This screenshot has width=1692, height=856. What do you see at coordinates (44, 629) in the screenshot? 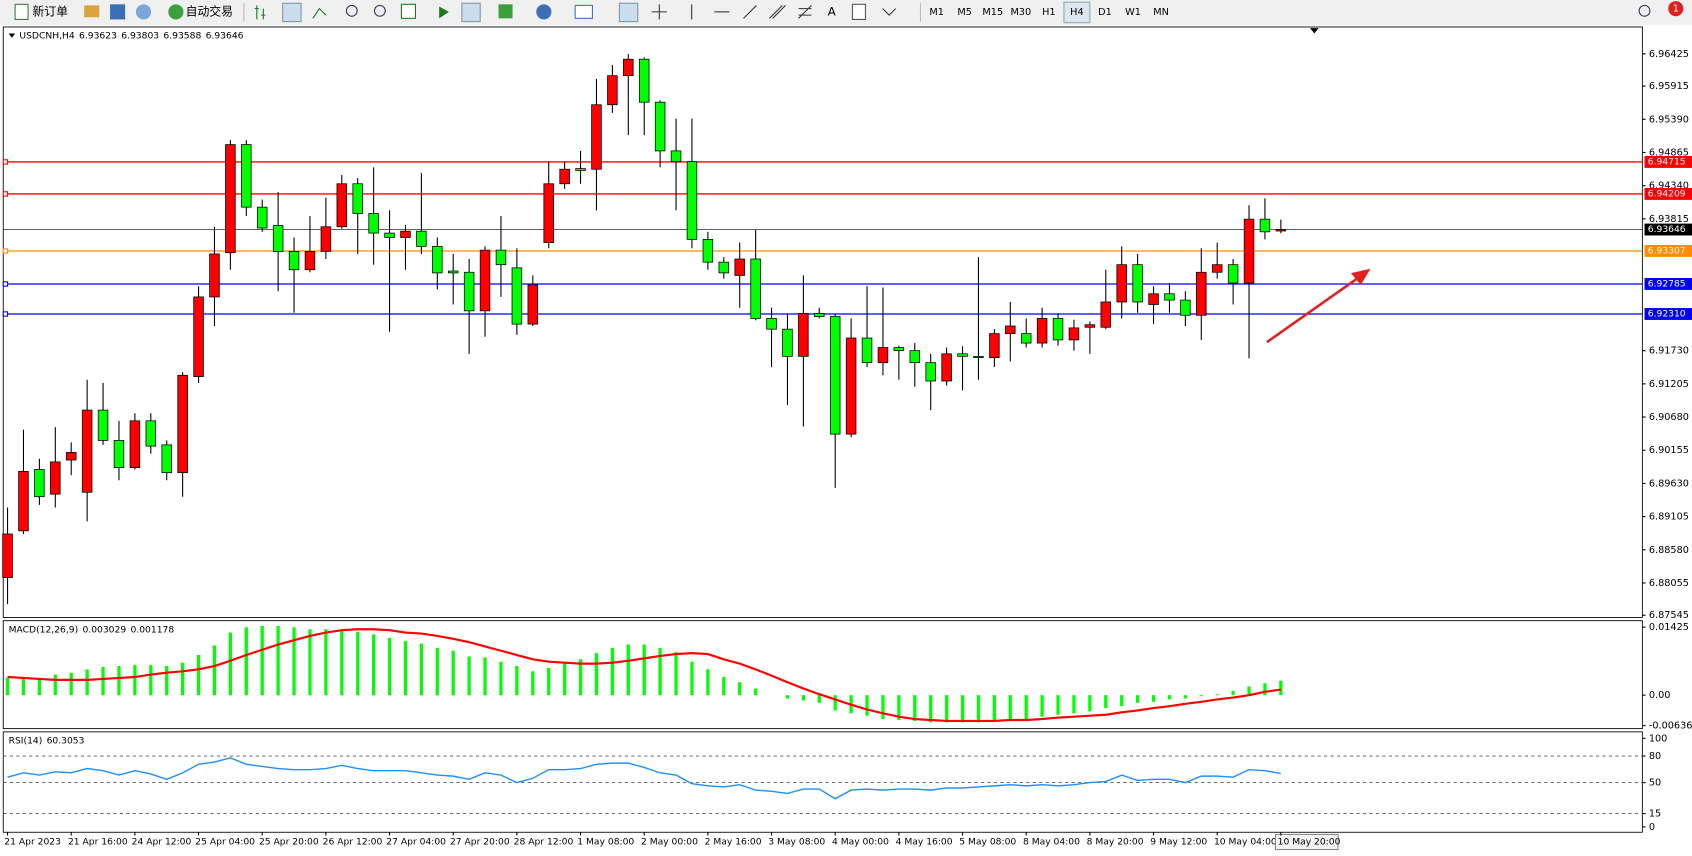
I see `macd-name: MACD(12,26,9)` at bounding box center [44, 629].